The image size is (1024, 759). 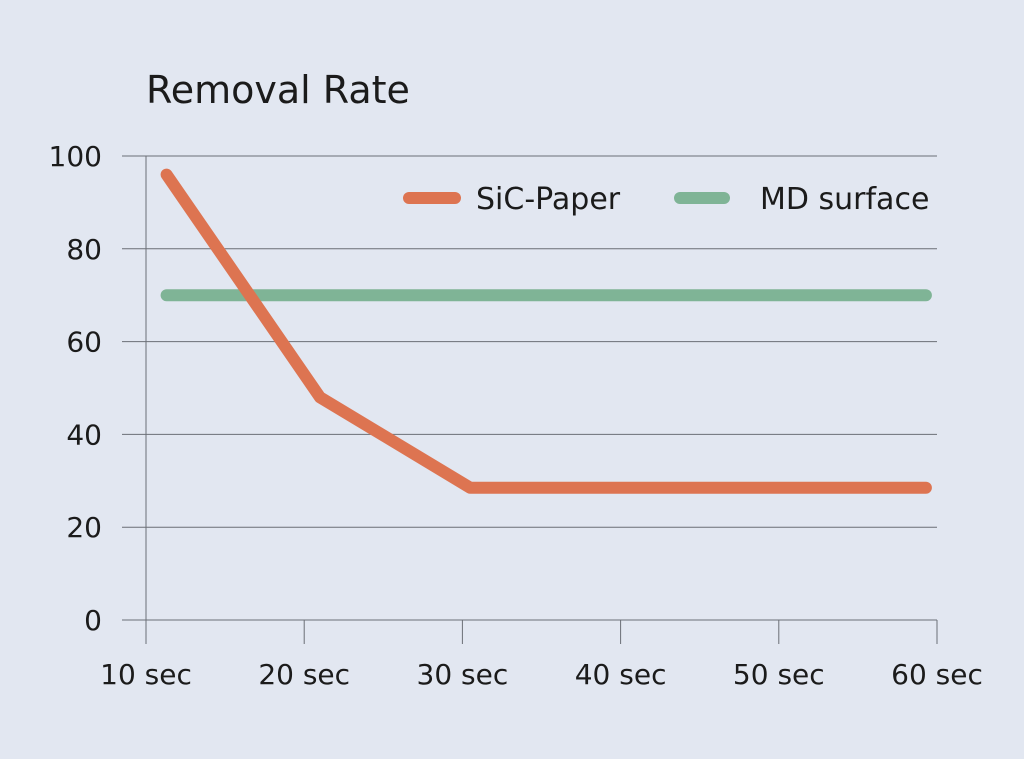 I want to click on legend-item: SiC-Paper, so click(x=515, y=199).